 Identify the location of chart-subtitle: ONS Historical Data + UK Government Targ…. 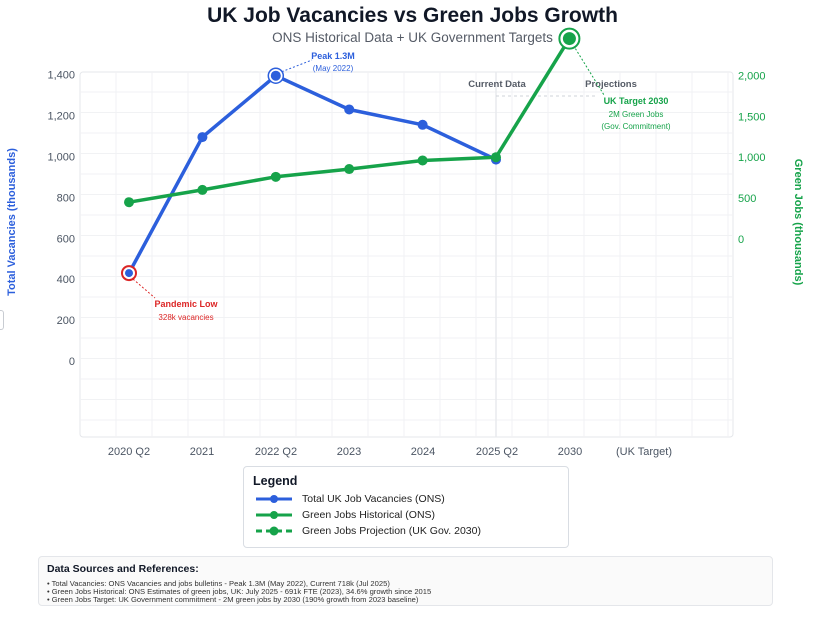
(412, 37).